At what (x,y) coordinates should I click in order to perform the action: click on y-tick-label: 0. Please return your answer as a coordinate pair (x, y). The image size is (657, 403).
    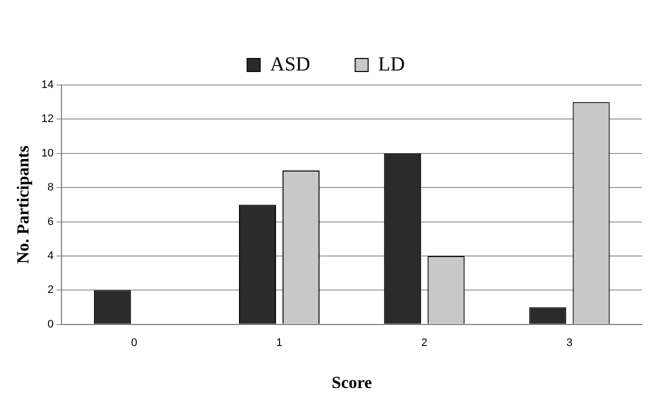
    Looking at the image, I should click on (51, 324).